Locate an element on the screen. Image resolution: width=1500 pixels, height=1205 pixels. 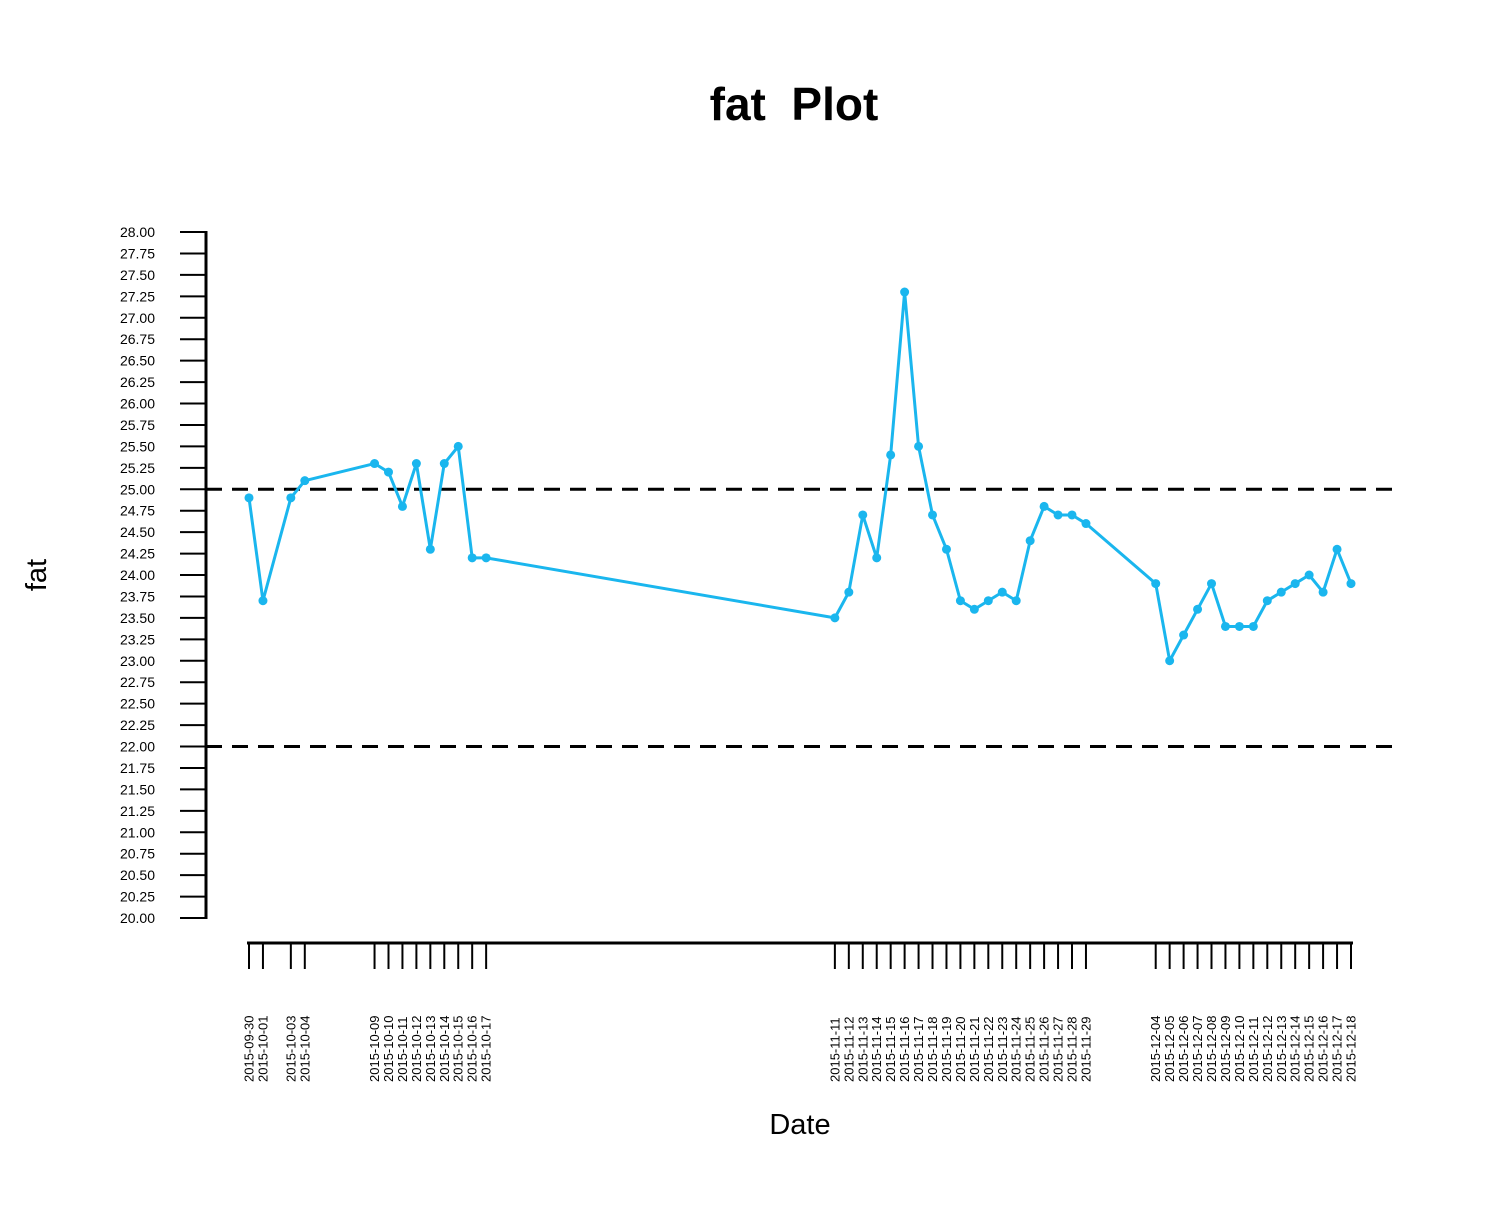
x-tick-label: 2015-12-06 is located at coordinates (1183, 1049).